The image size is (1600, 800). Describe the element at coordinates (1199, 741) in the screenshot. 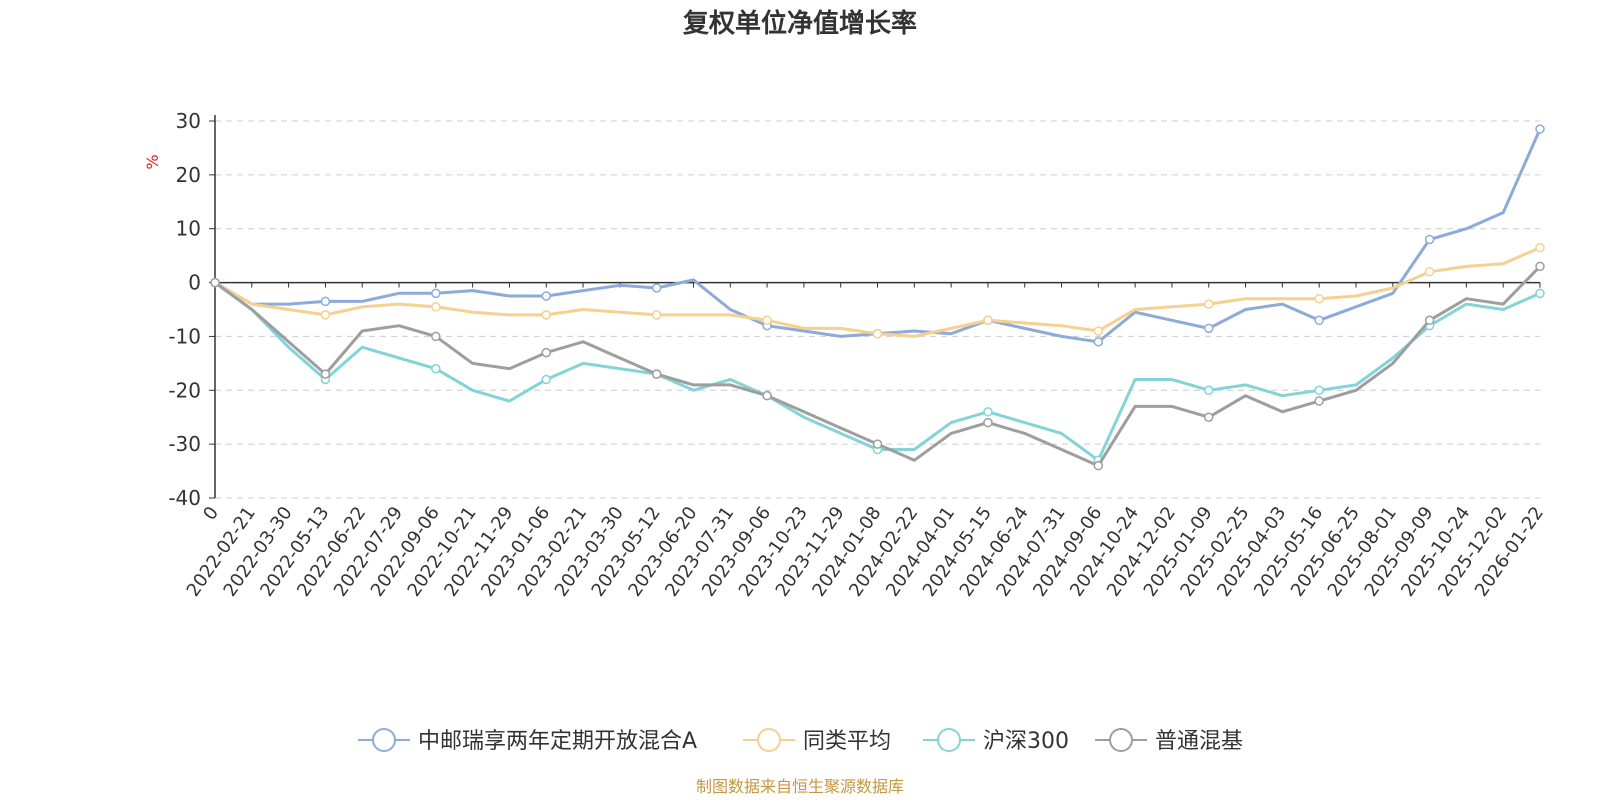

I see `legend-label: 普通混基` at that location.